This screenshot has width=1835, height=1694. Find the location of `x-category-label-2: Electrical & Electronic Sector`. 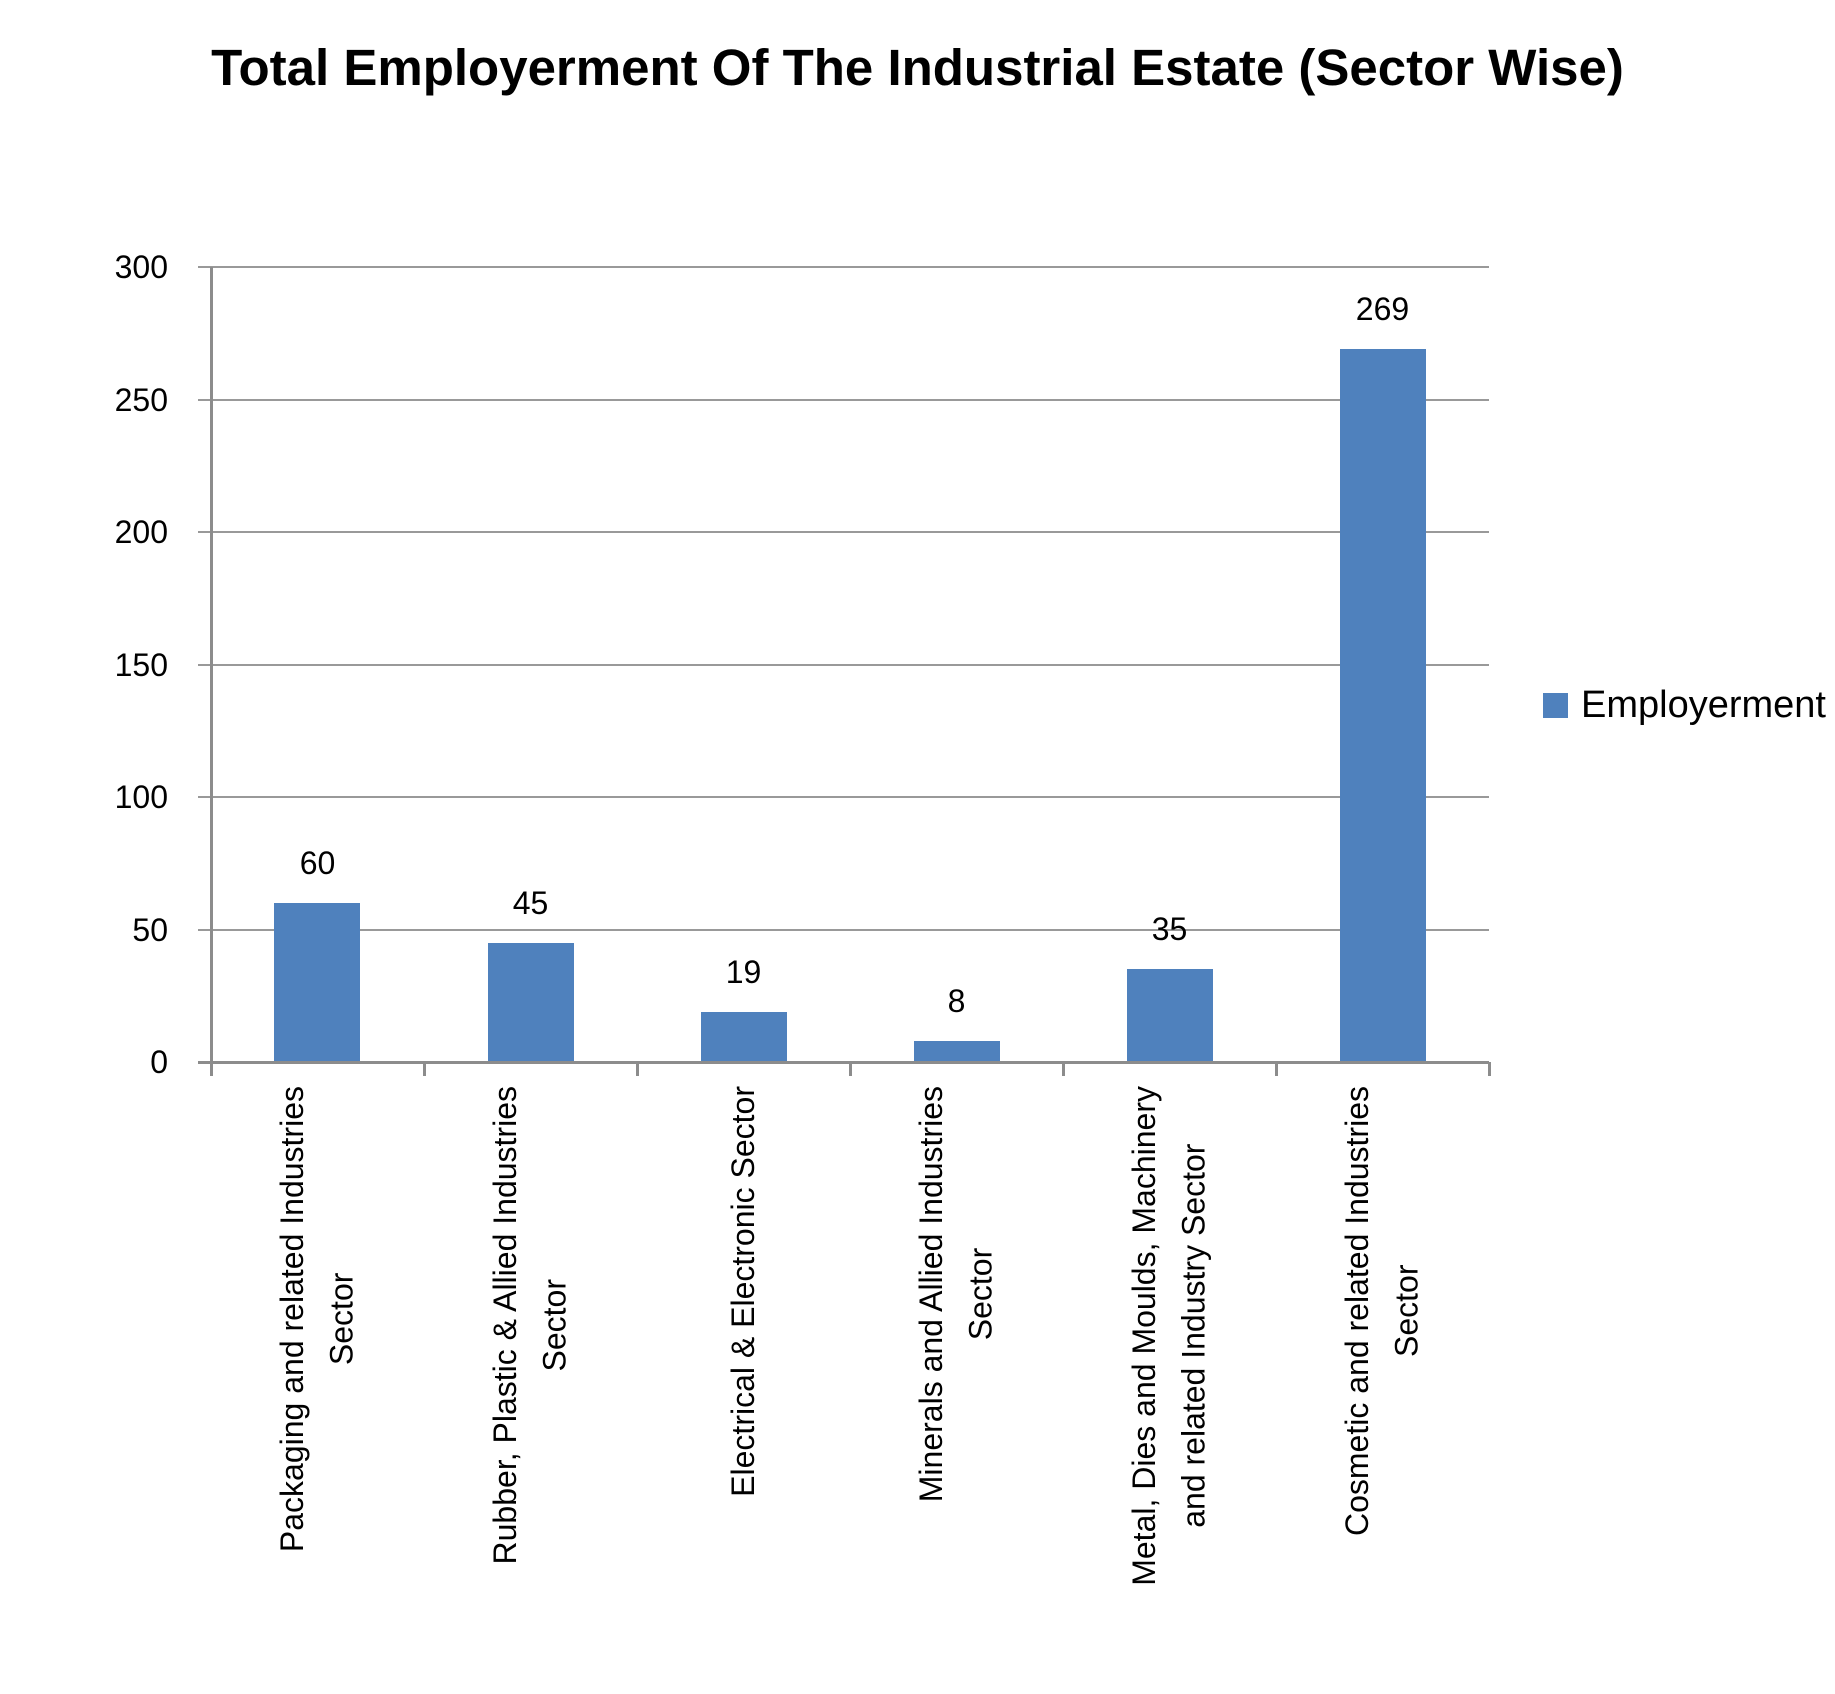

x-category-label-2: Electrical & Electronic Sector is located at coordinates (742, 1291).